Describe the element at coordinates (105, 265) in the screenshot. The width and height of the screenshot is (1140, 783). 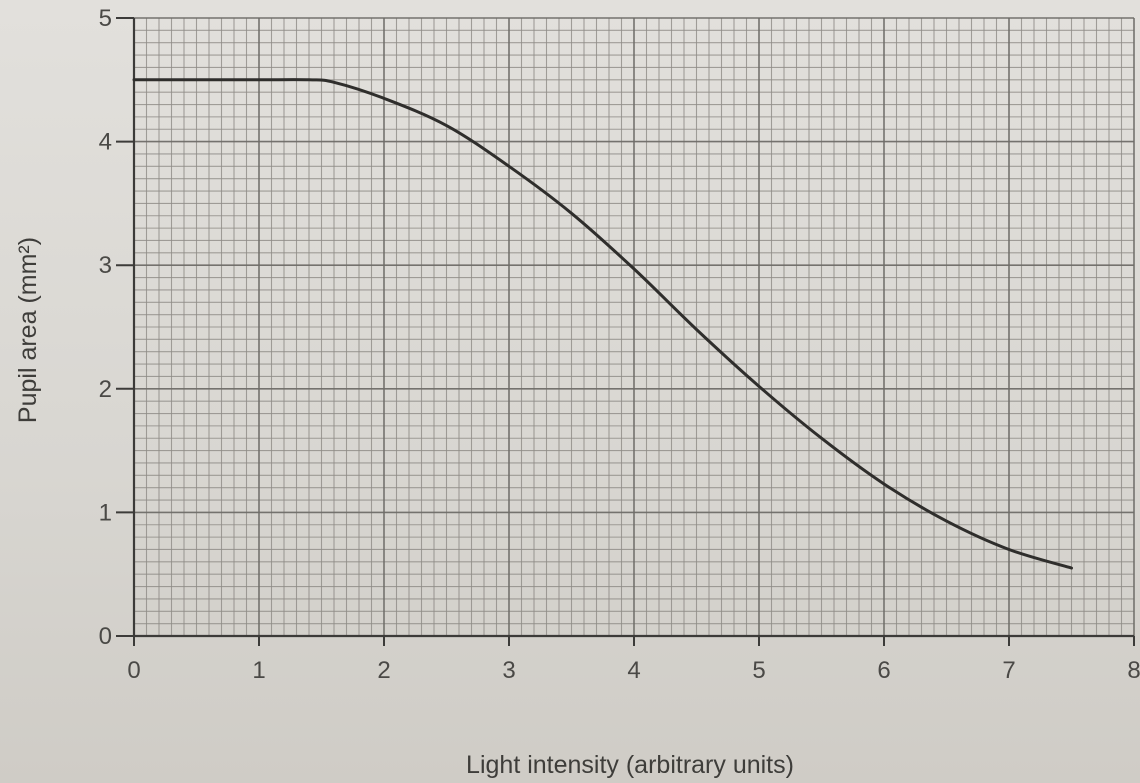
I see `y-tick-label: 3` at that location.